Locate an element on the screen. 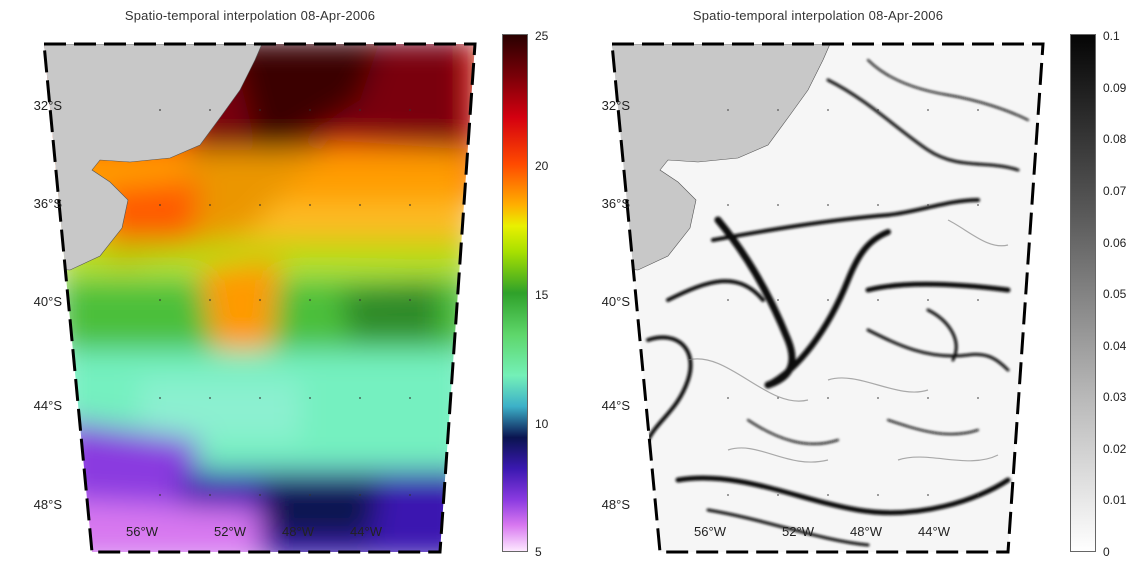 The width and height of the screenshot is (1136, 572). colorbar-tick: 0.1 is located at coordinates (1111, 36).